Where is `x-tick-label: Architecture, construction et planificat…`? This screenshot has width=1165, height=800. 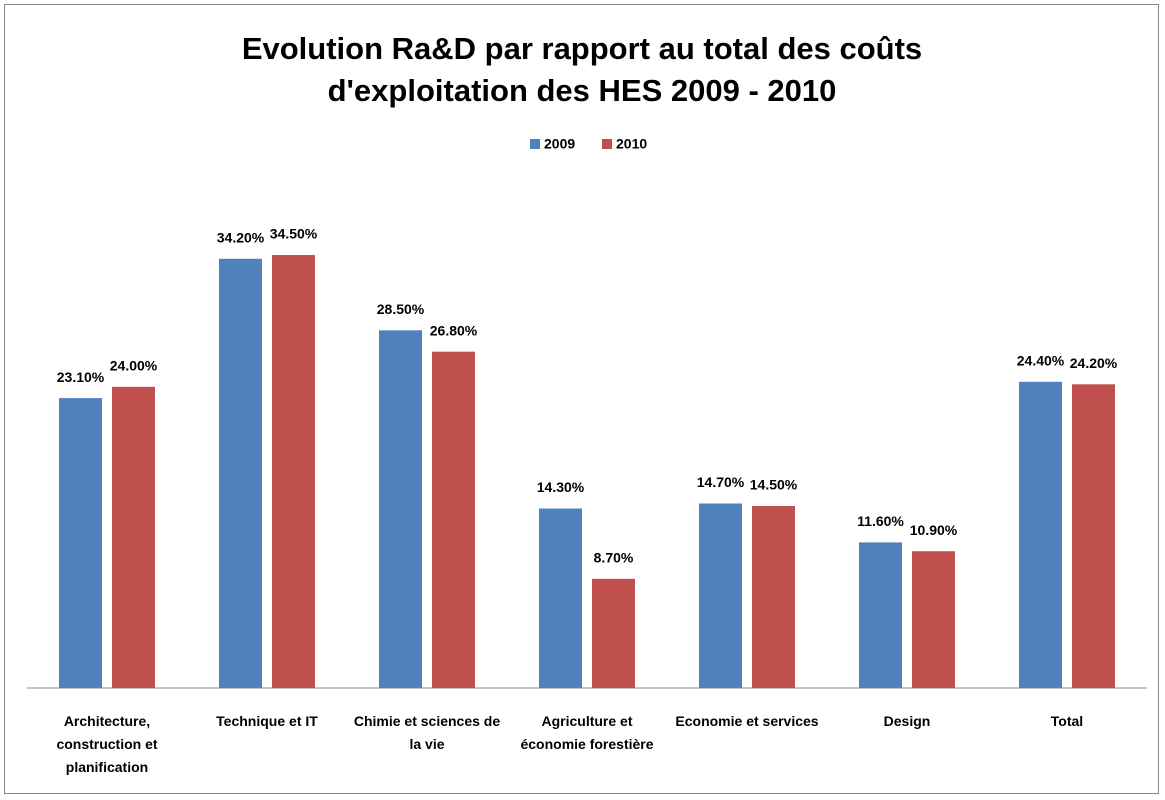 x-tick-label: Architecture, construction et planificat… is located at coordinates (107, 744).